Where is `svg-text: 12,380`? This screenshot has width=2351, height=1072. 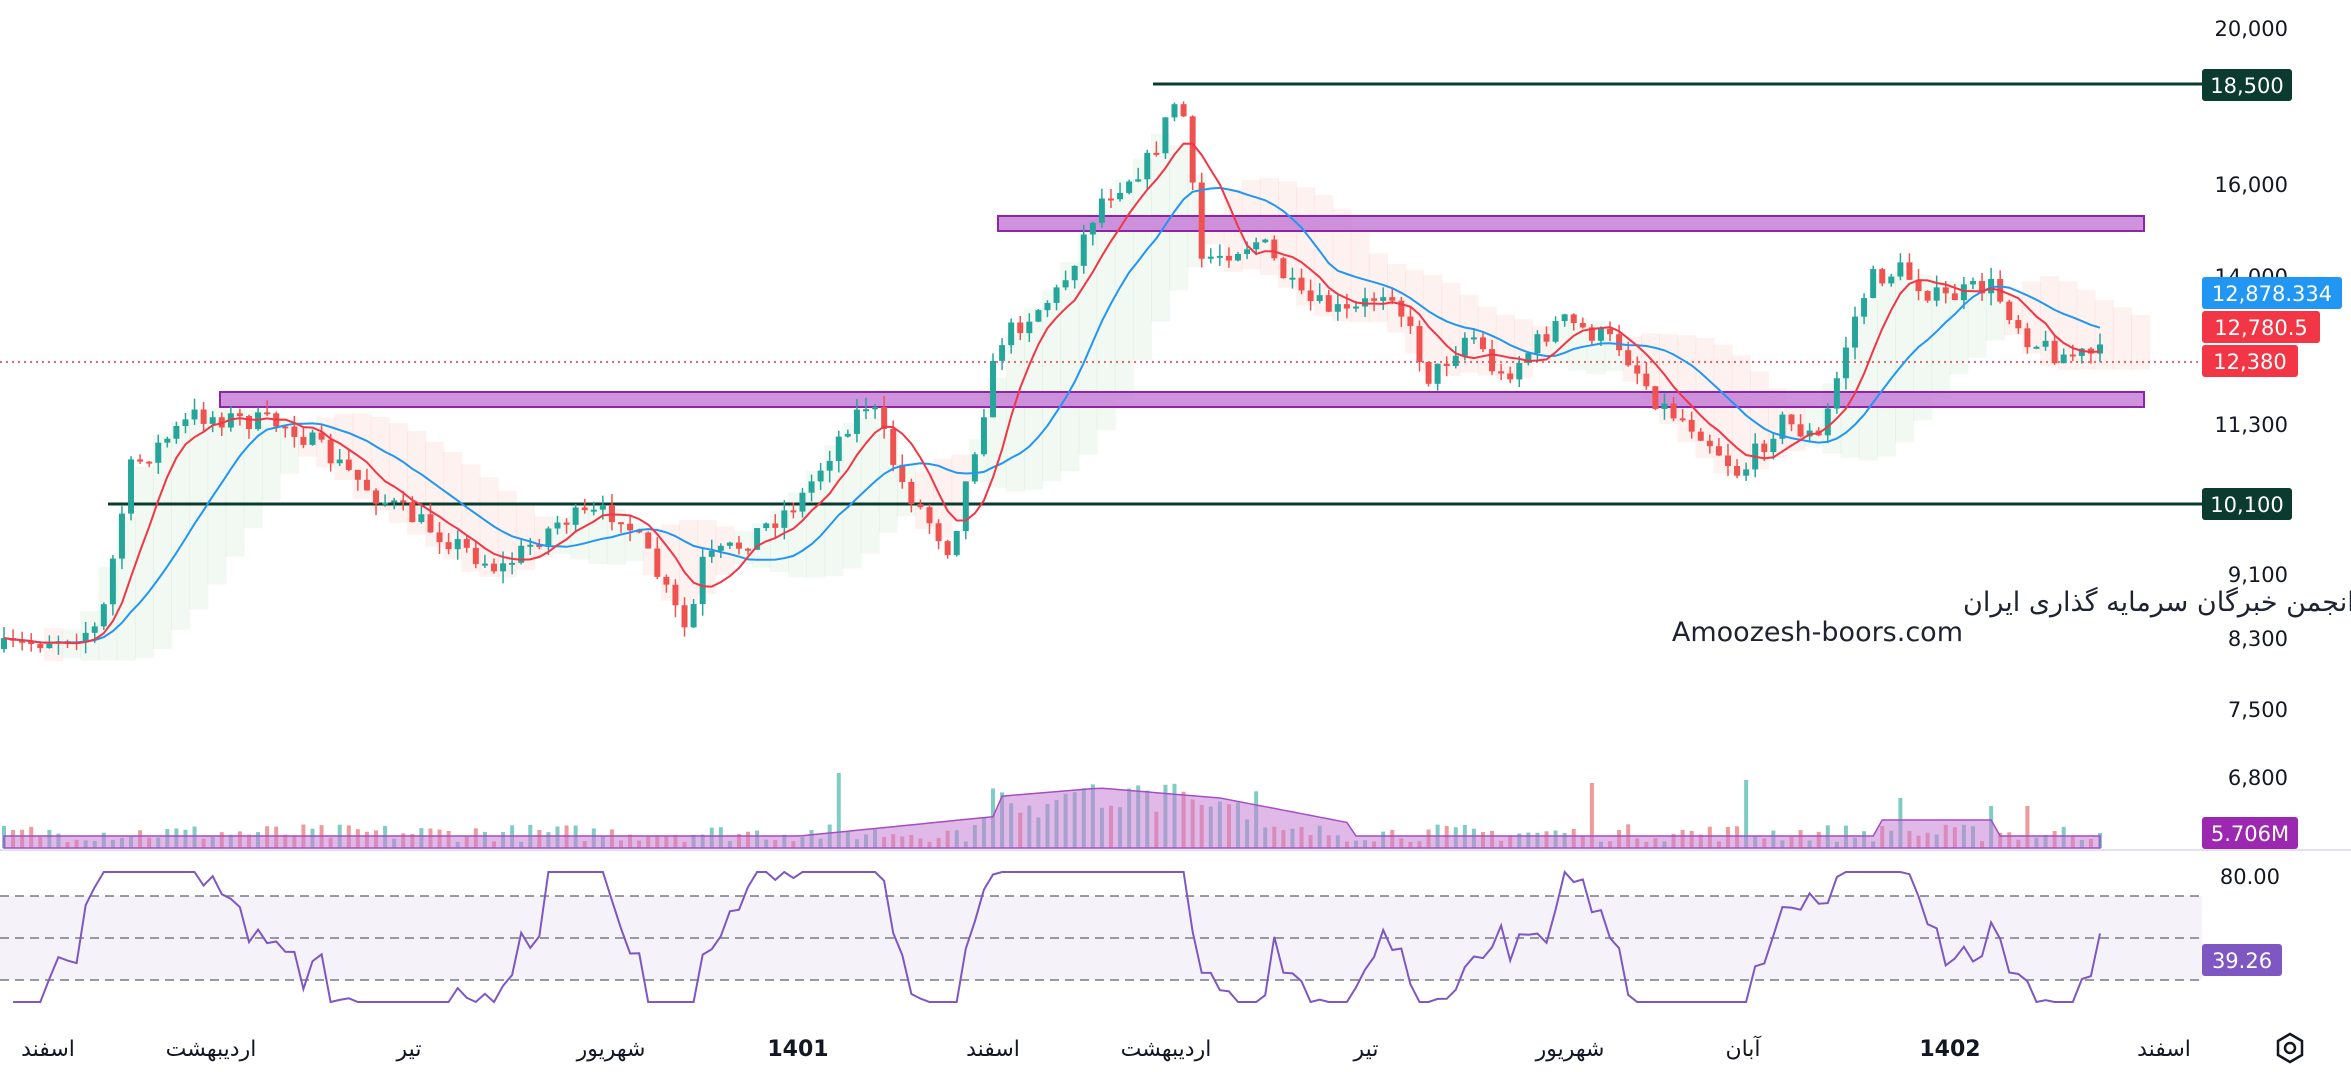 svg-text: 12,380 is located at coordinates (2249, 362).